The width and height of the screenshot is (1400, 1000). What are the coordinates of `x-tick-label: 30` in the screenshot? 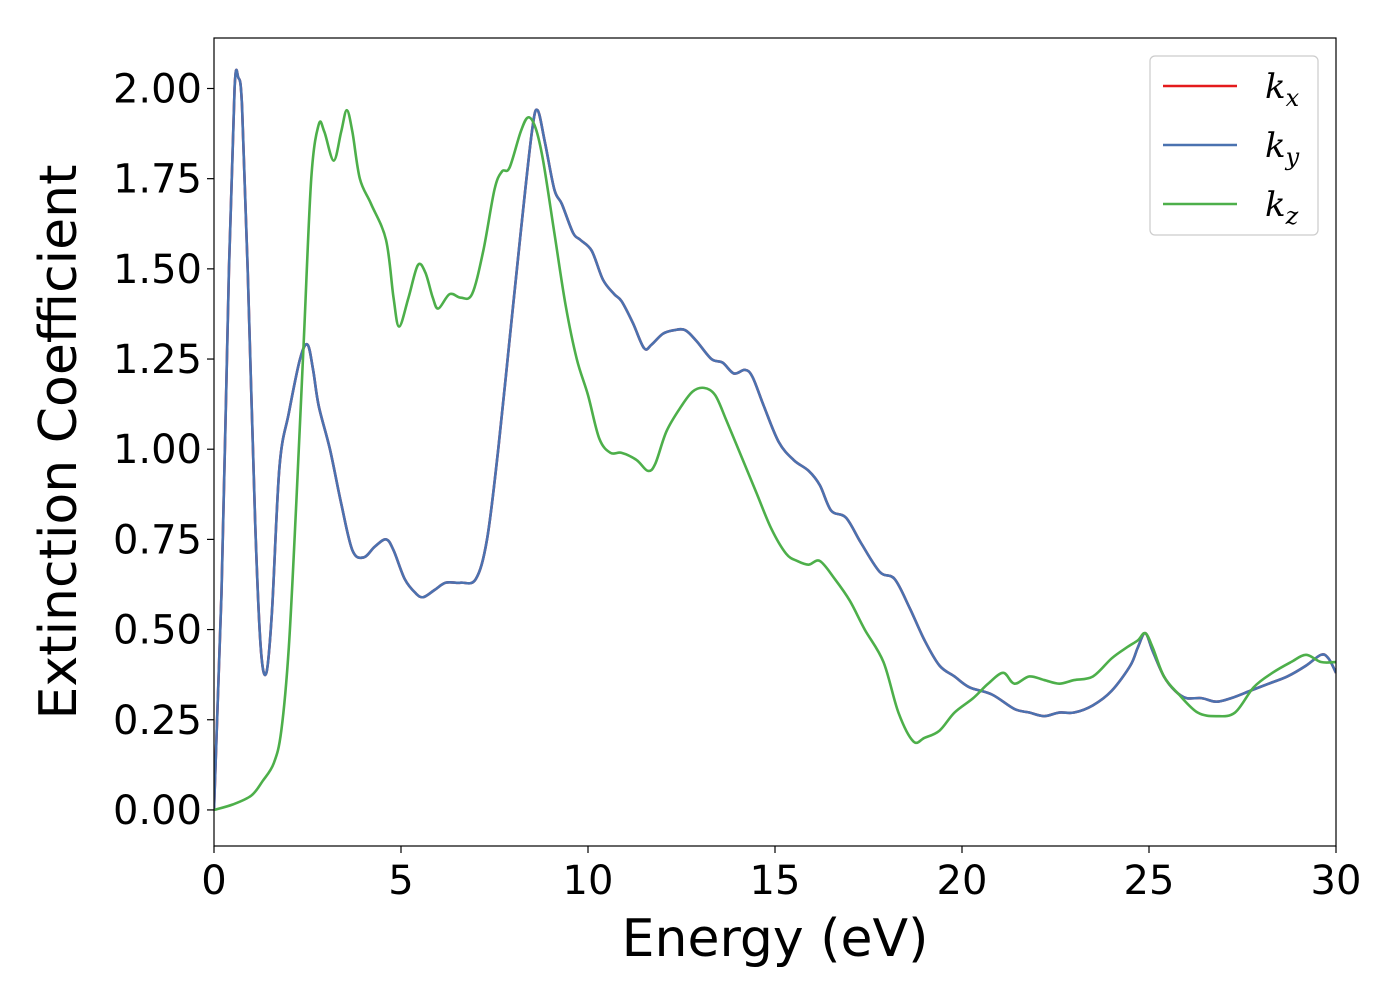 It's located at (1336, 881).